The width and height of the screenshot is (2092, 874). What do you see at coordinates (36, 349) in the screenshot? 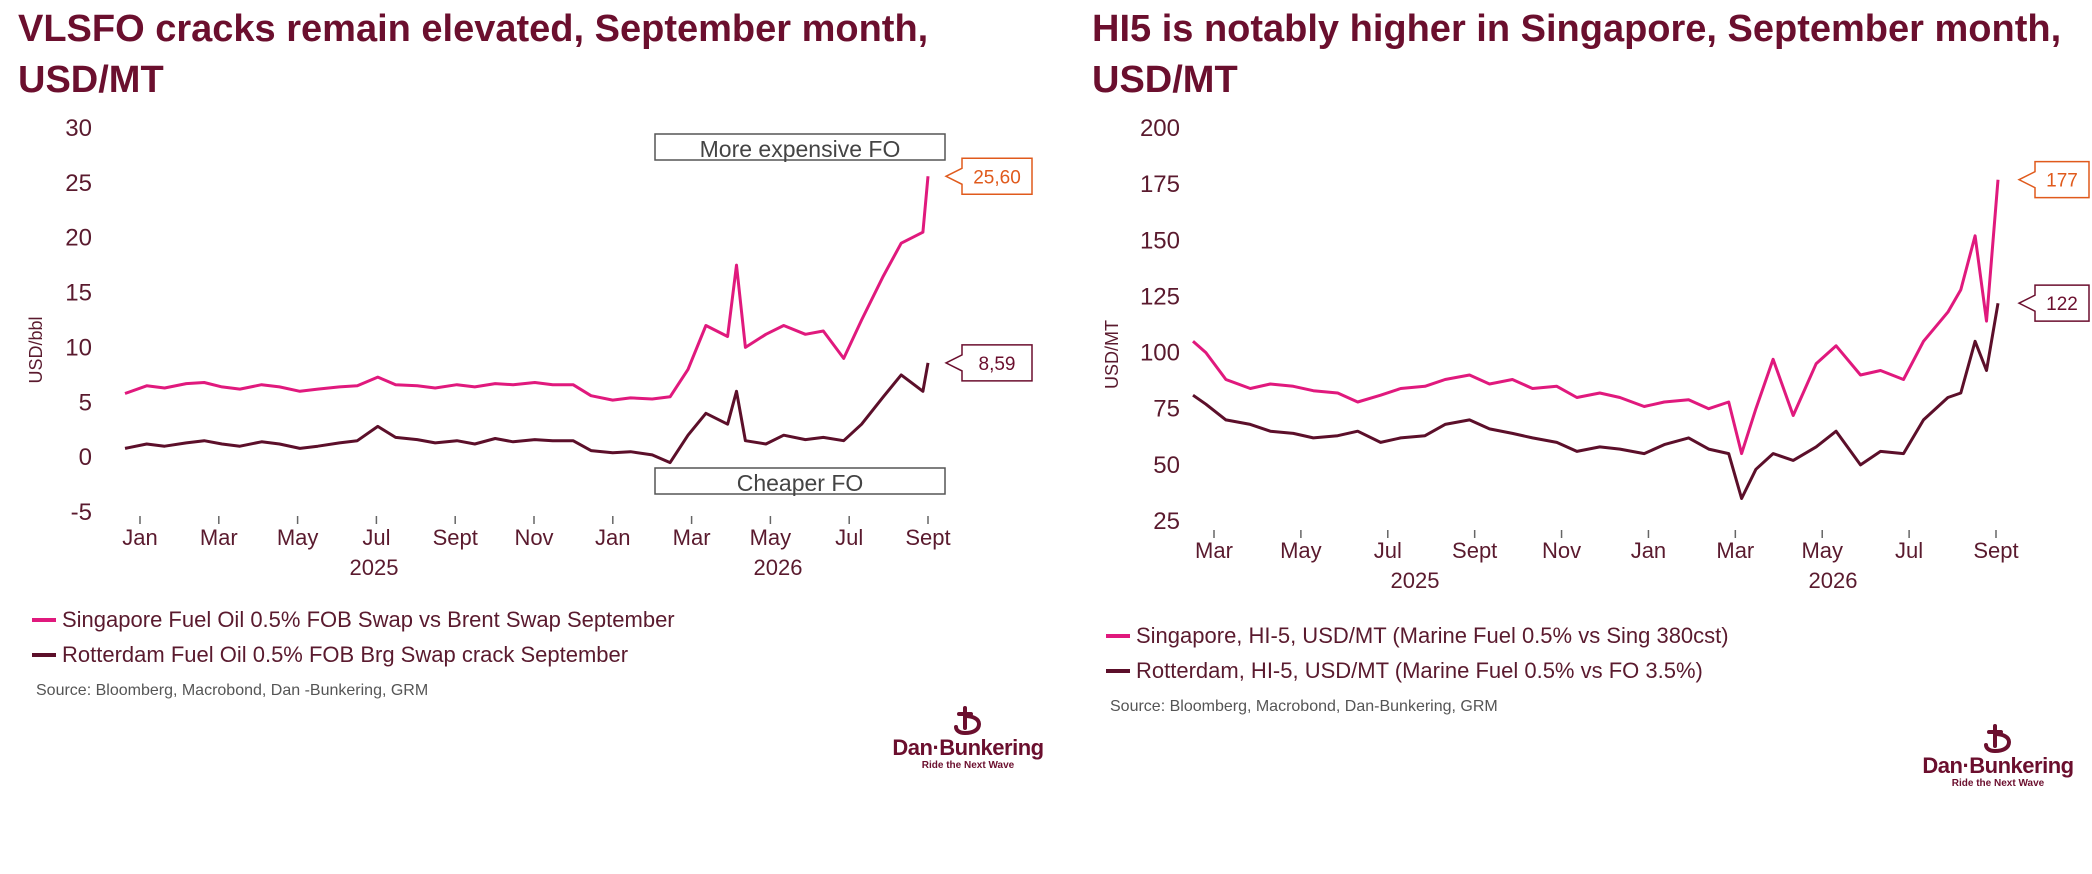
I see `y-axis-title: USD/bbl` at bounding box center [36, 349].